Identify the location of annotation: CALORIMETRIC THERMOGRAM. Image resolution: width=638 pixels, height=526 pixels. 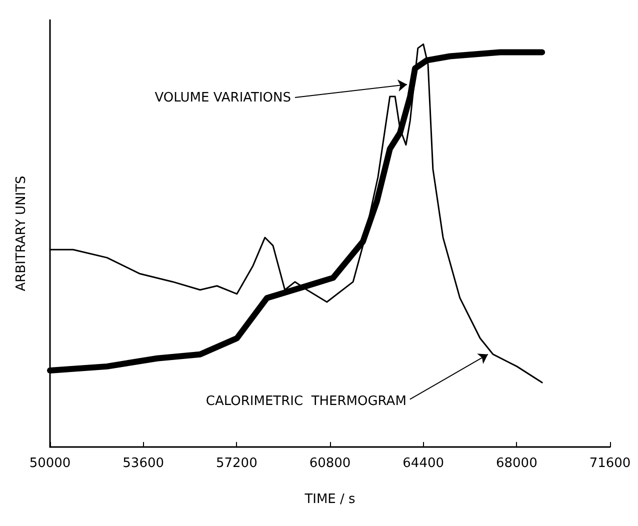
(306, 401).